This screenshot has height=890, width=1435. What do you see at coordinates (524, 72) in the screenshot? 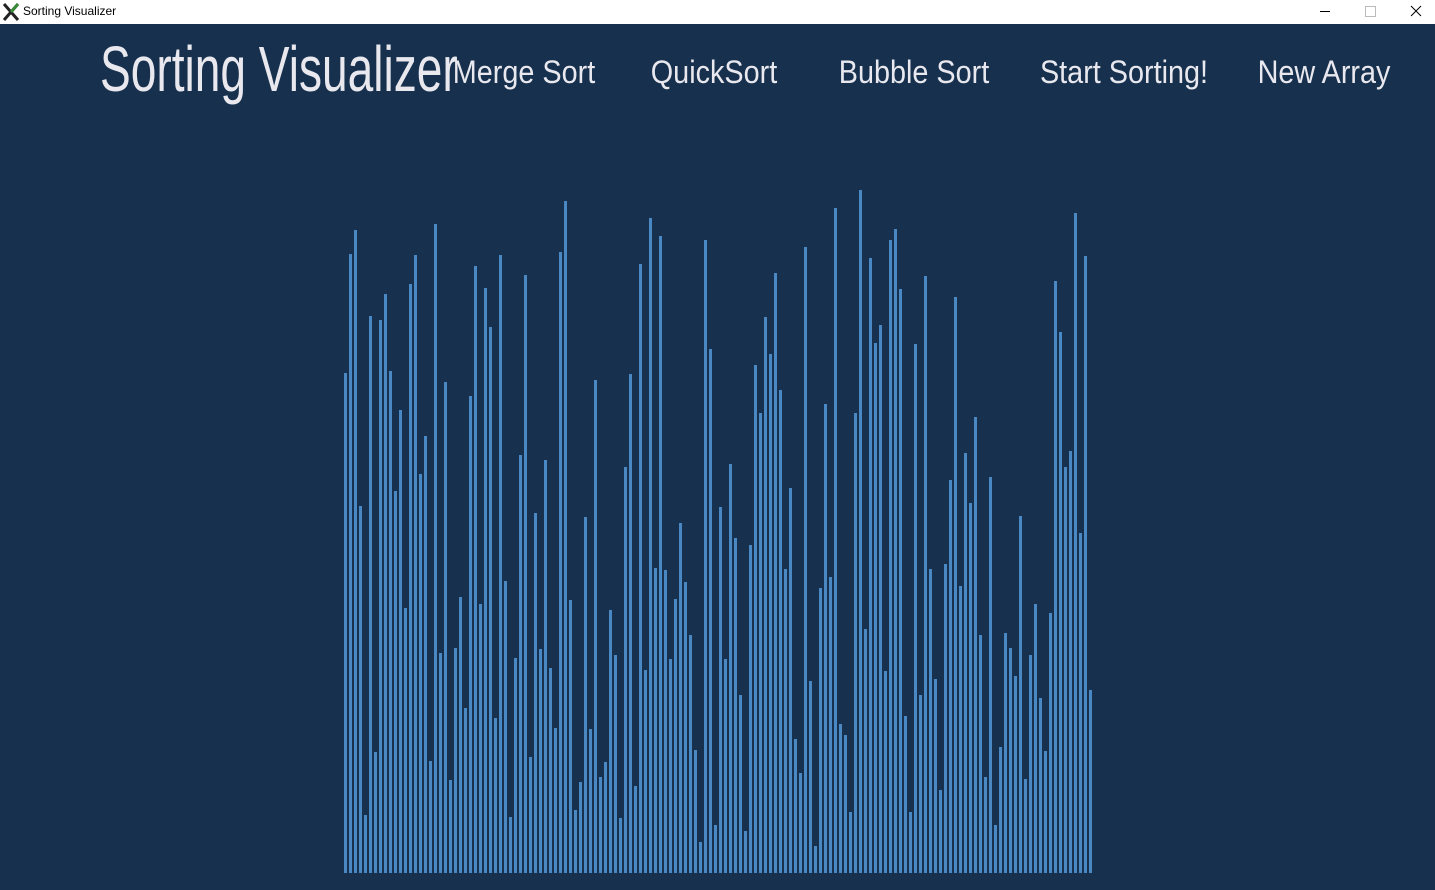
I see `nav-button: Merge Sort` at bounding box center [524, 72].